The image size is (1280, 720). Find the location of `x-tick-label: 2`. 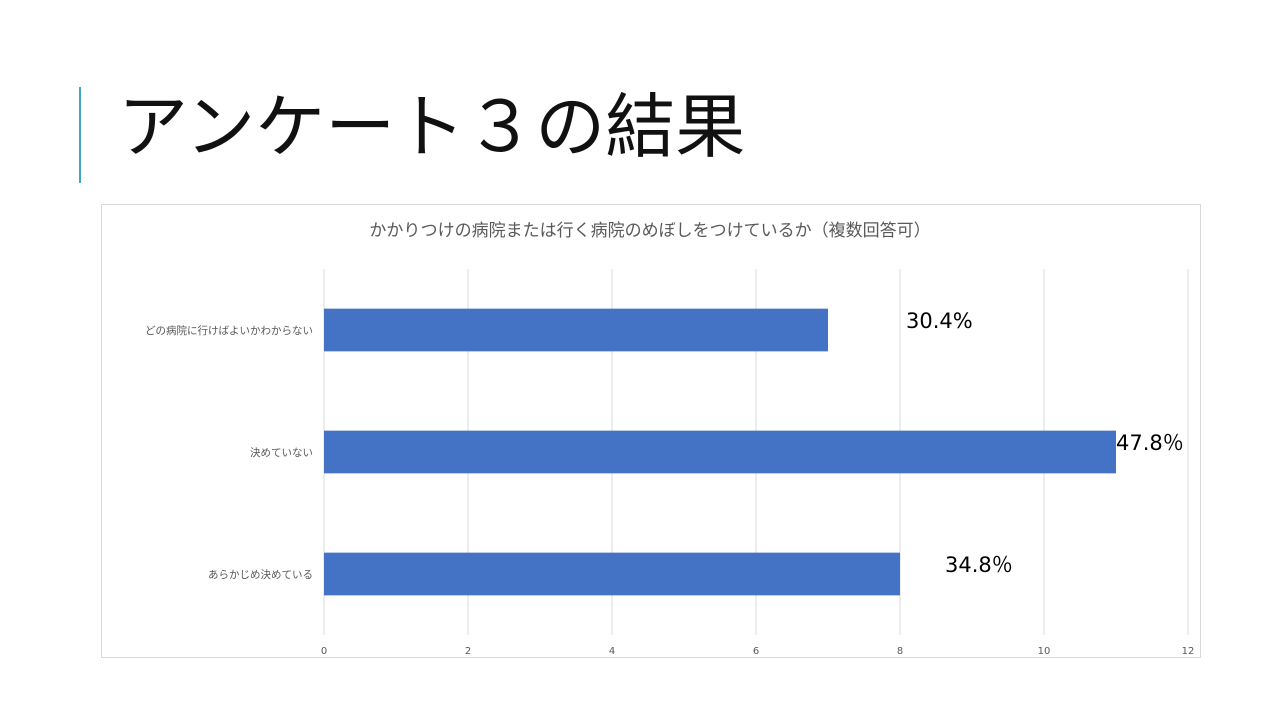

x-tick-label: 2 is located at coordinates (468, 651).